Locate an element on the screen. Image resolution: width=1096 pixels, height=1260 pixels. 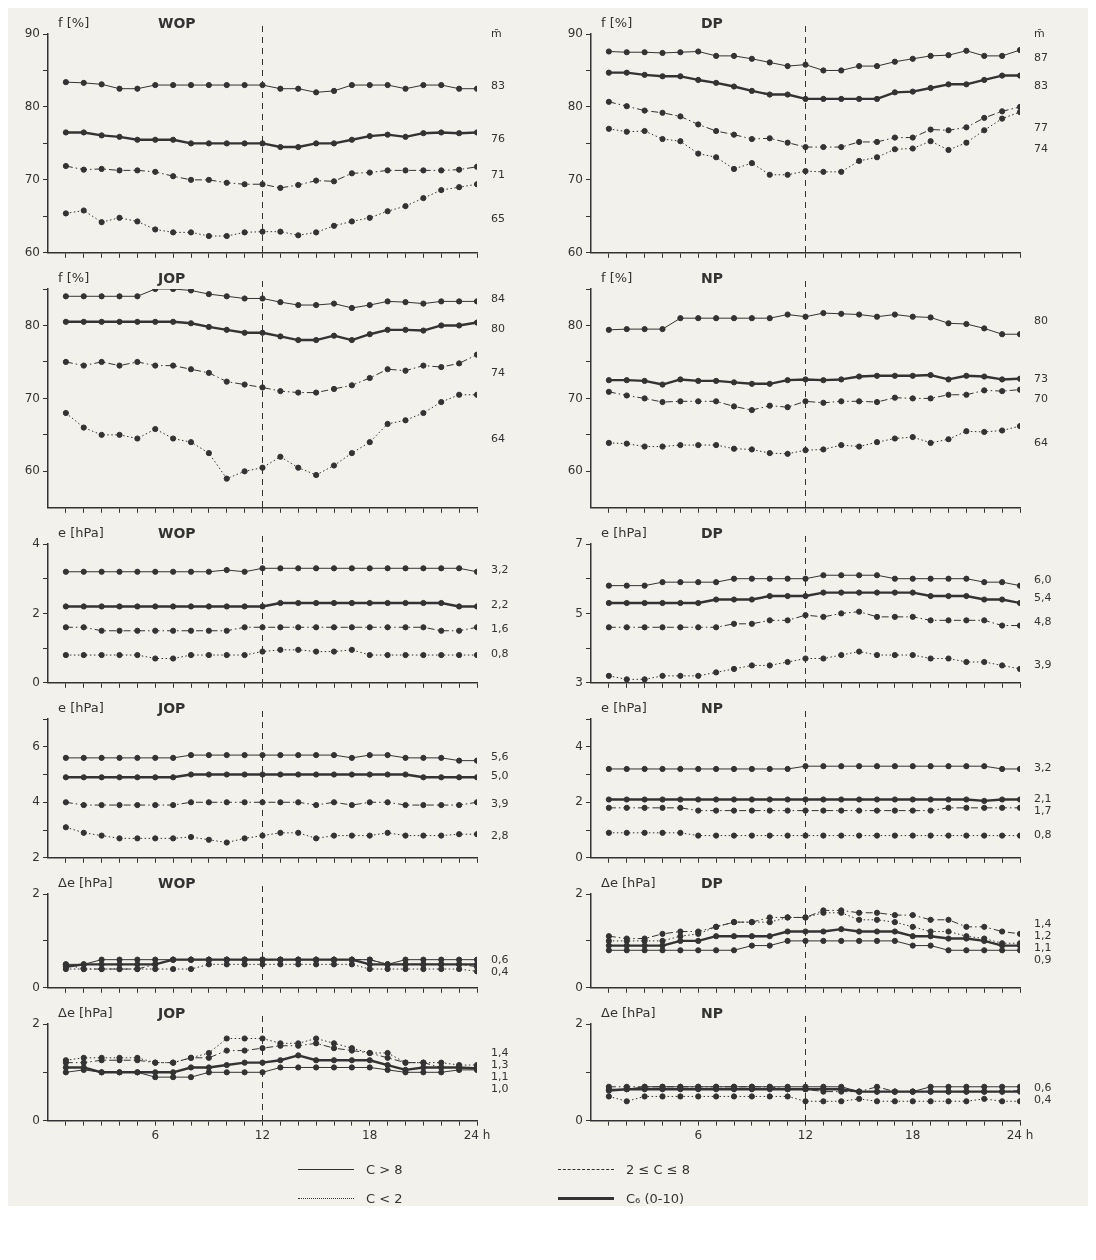
legend-label: C₆ (0-10) is located at coordinates (655, 1198).